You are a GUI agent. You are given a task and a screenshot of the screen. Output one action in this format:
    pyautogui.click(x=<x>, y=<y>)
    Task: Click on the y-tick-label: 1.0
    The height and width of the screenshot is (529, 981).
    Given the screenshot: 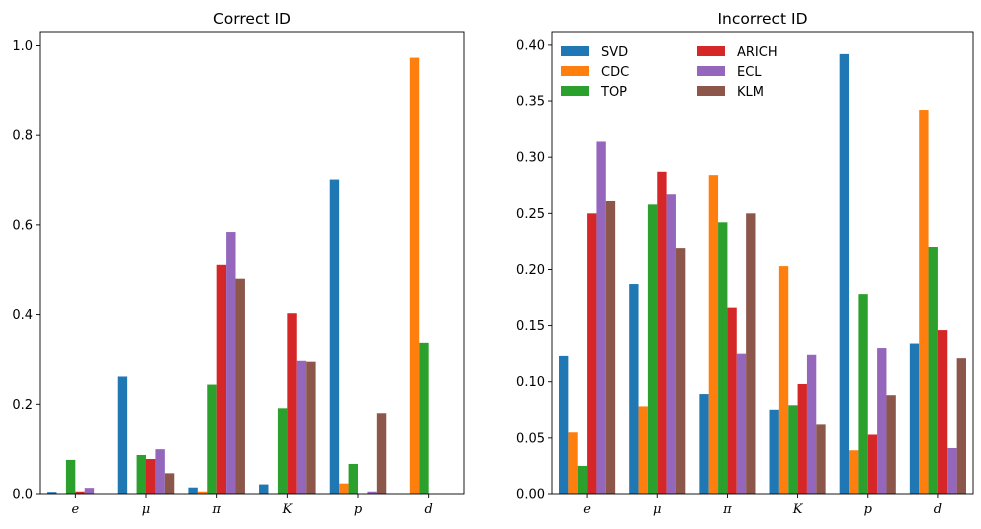 What is the action you would take?
    pyautogui.click(x=22, y=46)
    